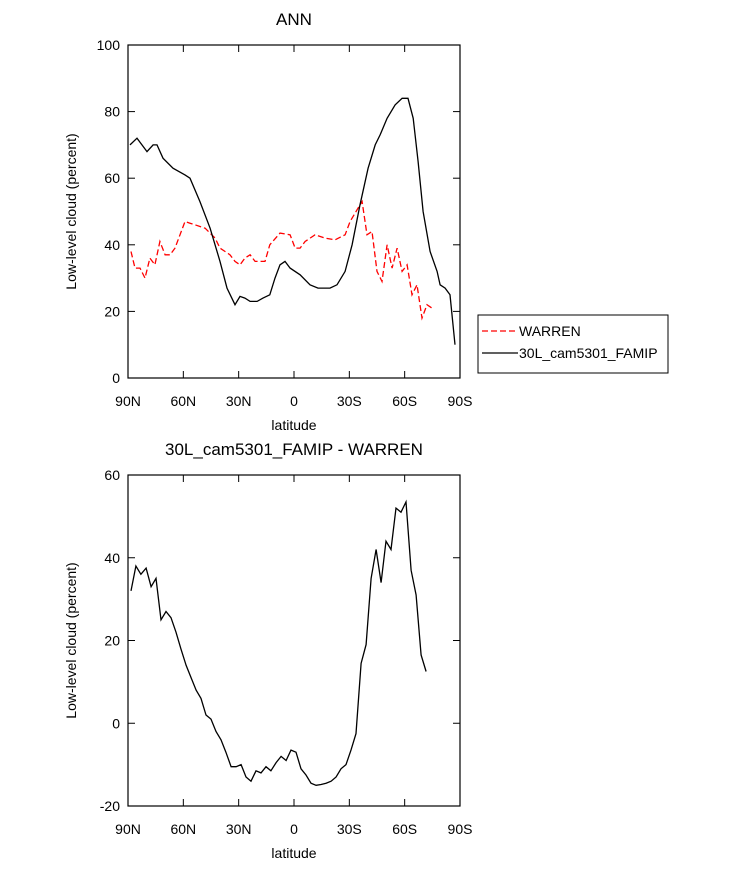 This screenshot has height=870, width=733. Describe the element at coordinates (109, 45) in the screenshot. I see `y-tick-label: 100` at that location.